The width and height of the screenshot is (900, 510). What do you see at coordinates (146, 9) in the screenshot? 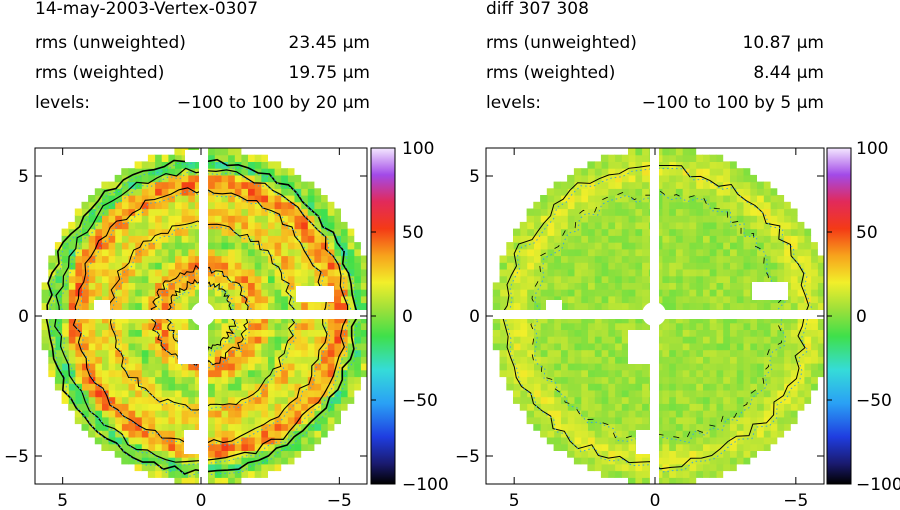
I see `left-title: 14-may-2003-Vertex-0307` at bounding box center [146, 9].